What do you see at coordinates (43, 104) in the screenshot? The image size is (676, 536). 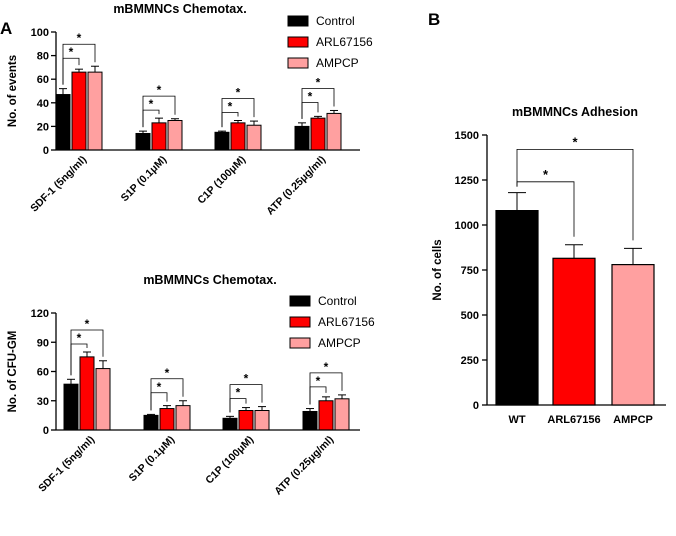 I see `y-tick-label: 40` at bounding box center [43, 104].